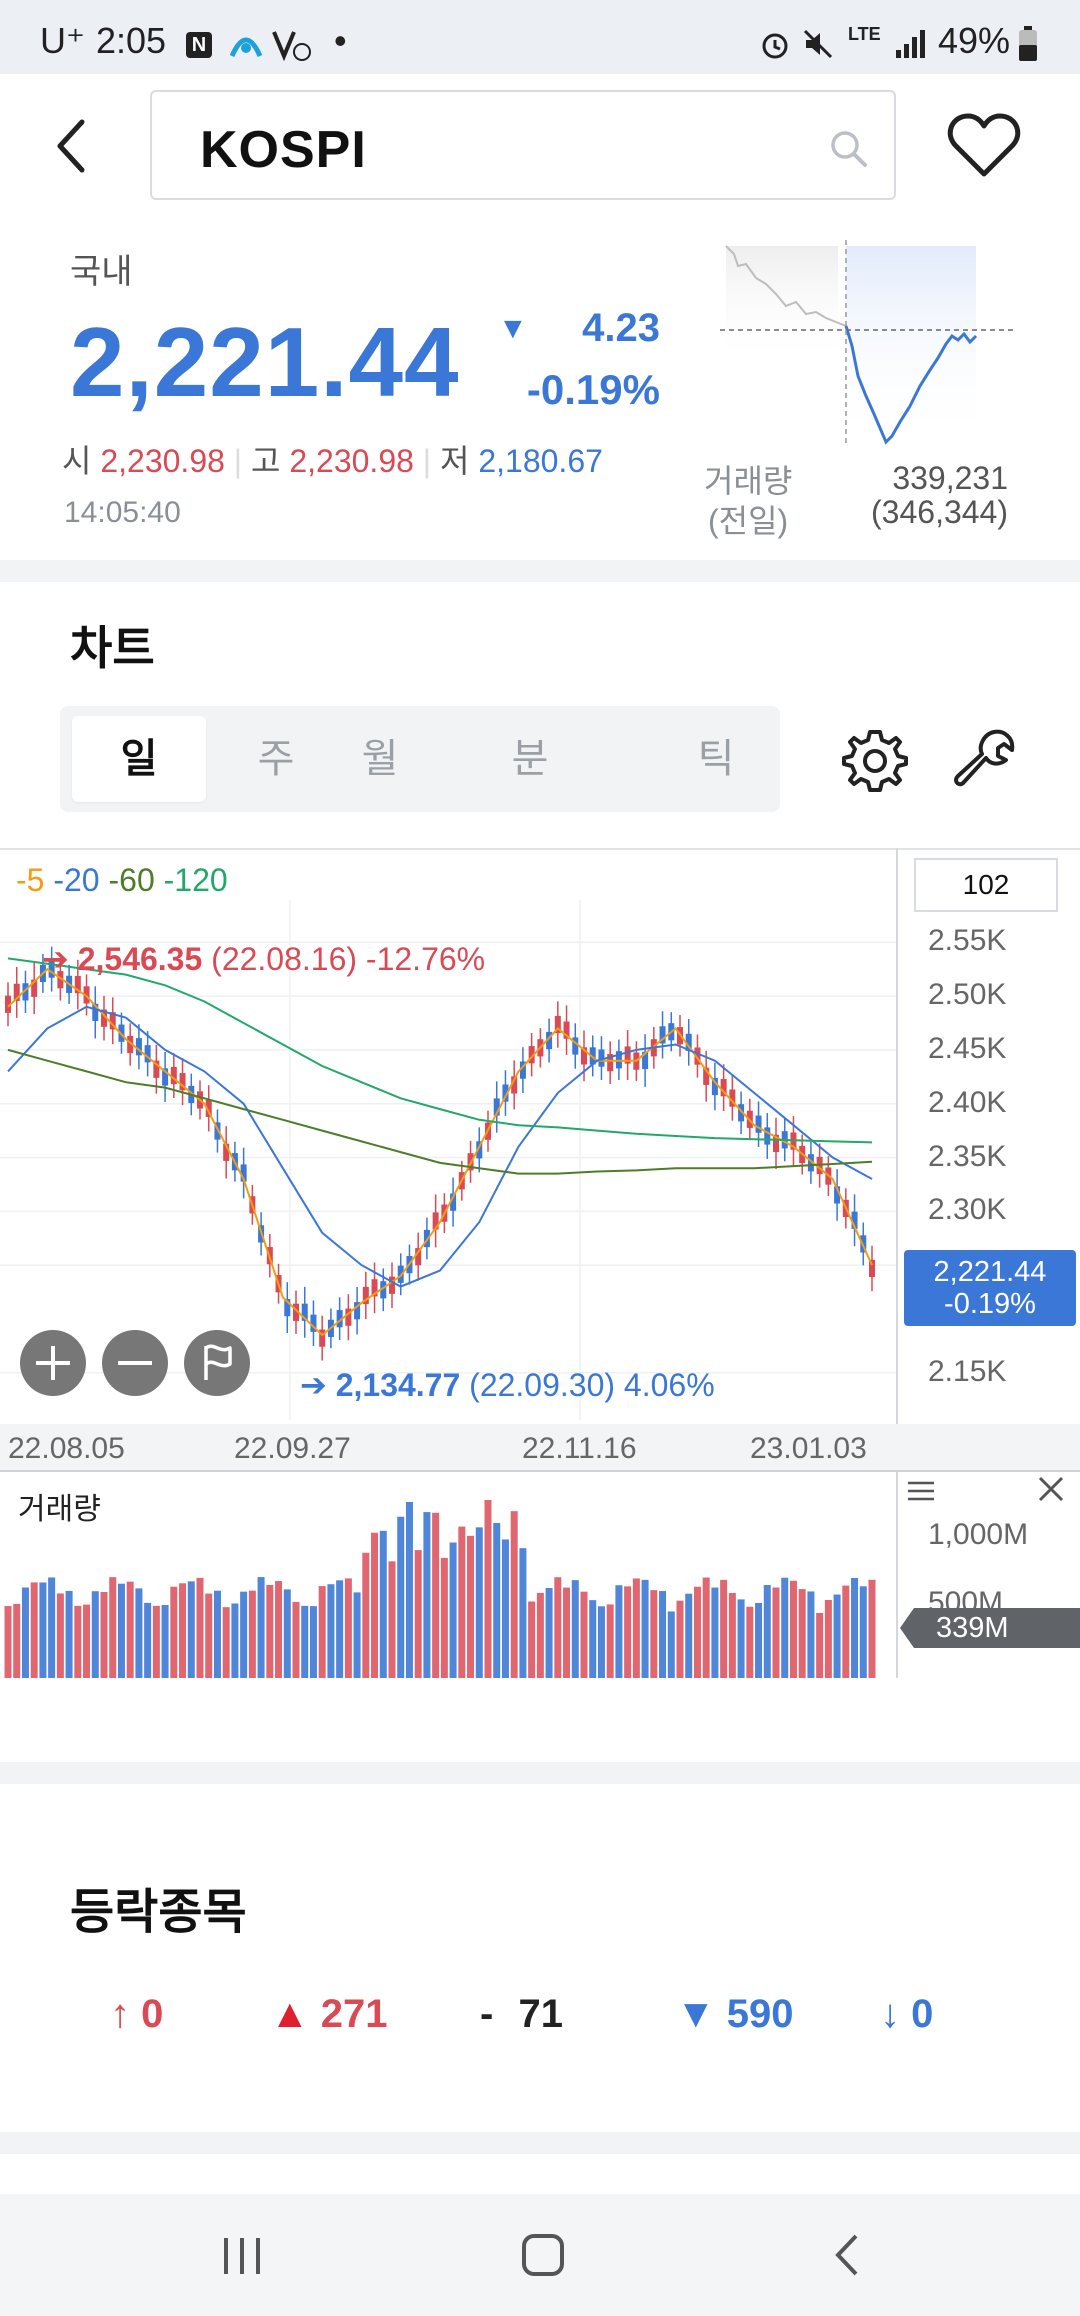 This screenshot has height=2316, width=1080. Describe the element at coordinates (906, 2014) in the screenshot. I see `lower-limit-count: ↓ 0` at that location.